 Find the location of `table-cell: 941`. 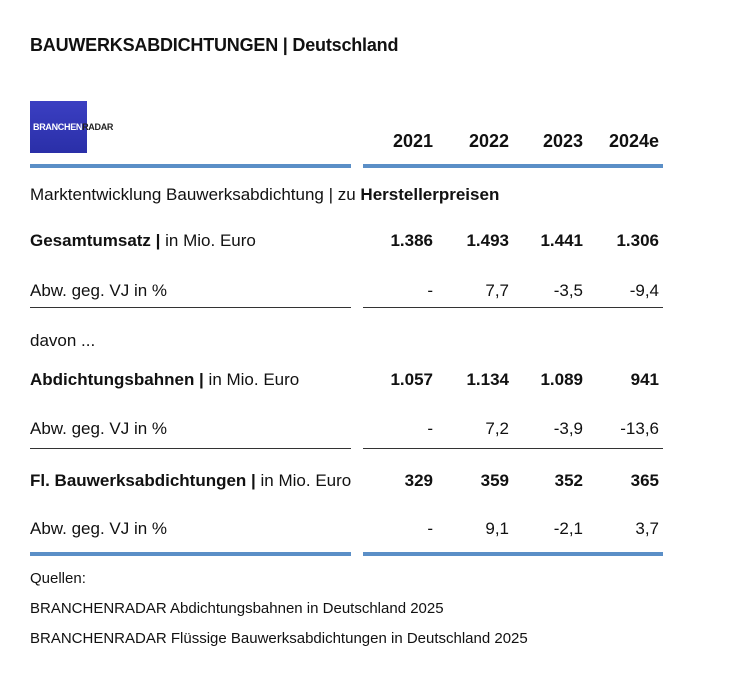

table-cell: 941 is located at coordinates (644, 379).